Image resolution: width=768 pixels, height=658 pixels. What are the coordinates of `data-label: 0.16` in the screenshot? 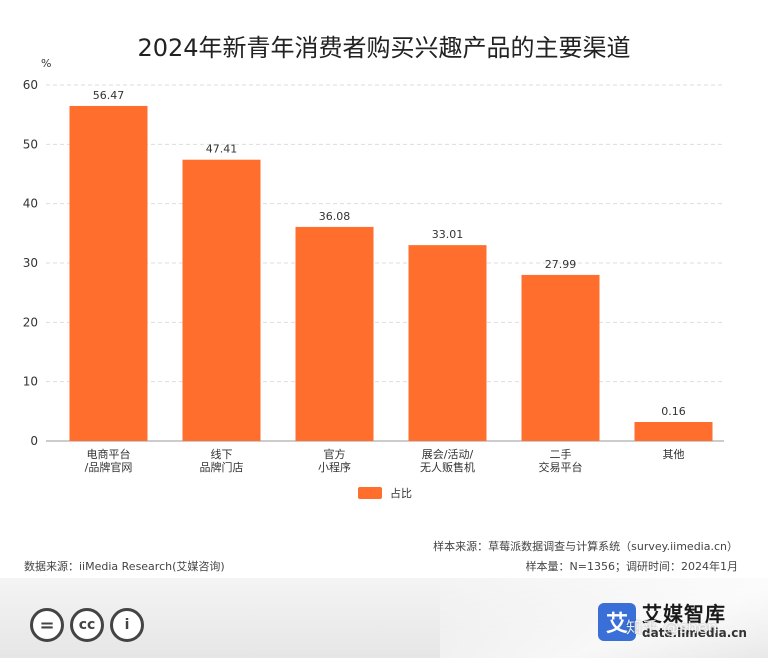 It's located at (673, 411).